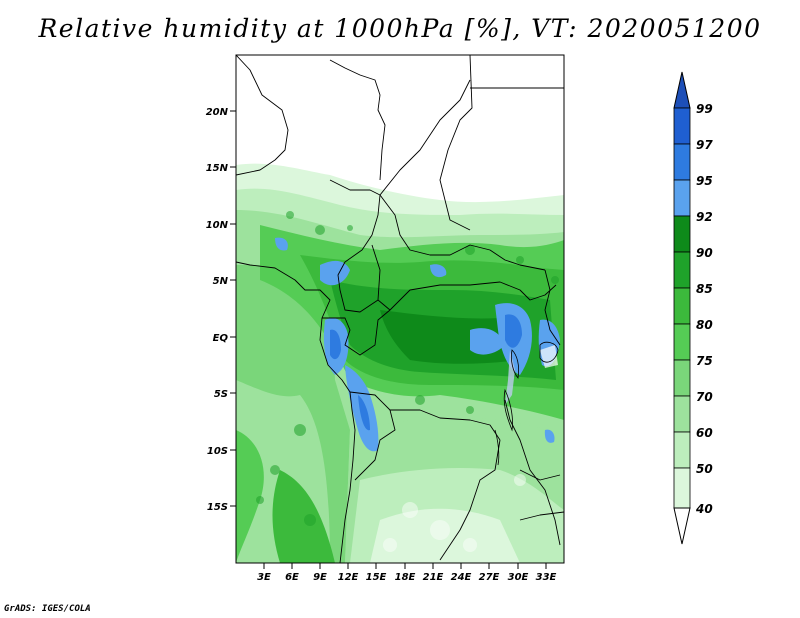 This screenshot has width=800, height=618. What do you see at coordinates (546, 577) in the screenshot?
I see `lon-tick-label: 33E` at bounding box center [546, 577].